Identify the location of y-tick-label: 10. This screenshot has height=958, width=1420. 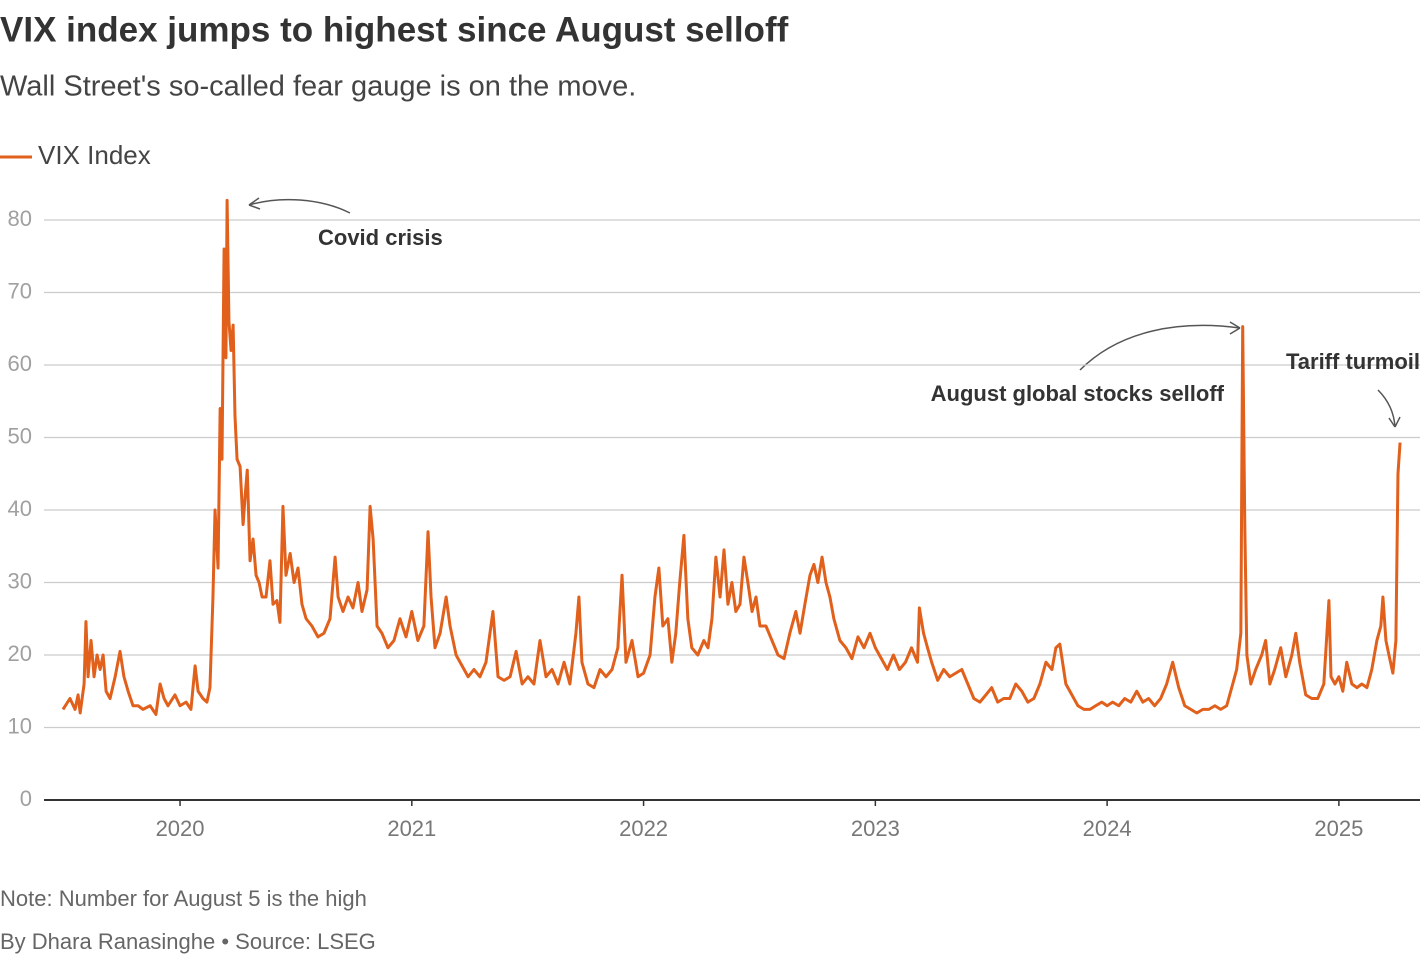
(20, 725).